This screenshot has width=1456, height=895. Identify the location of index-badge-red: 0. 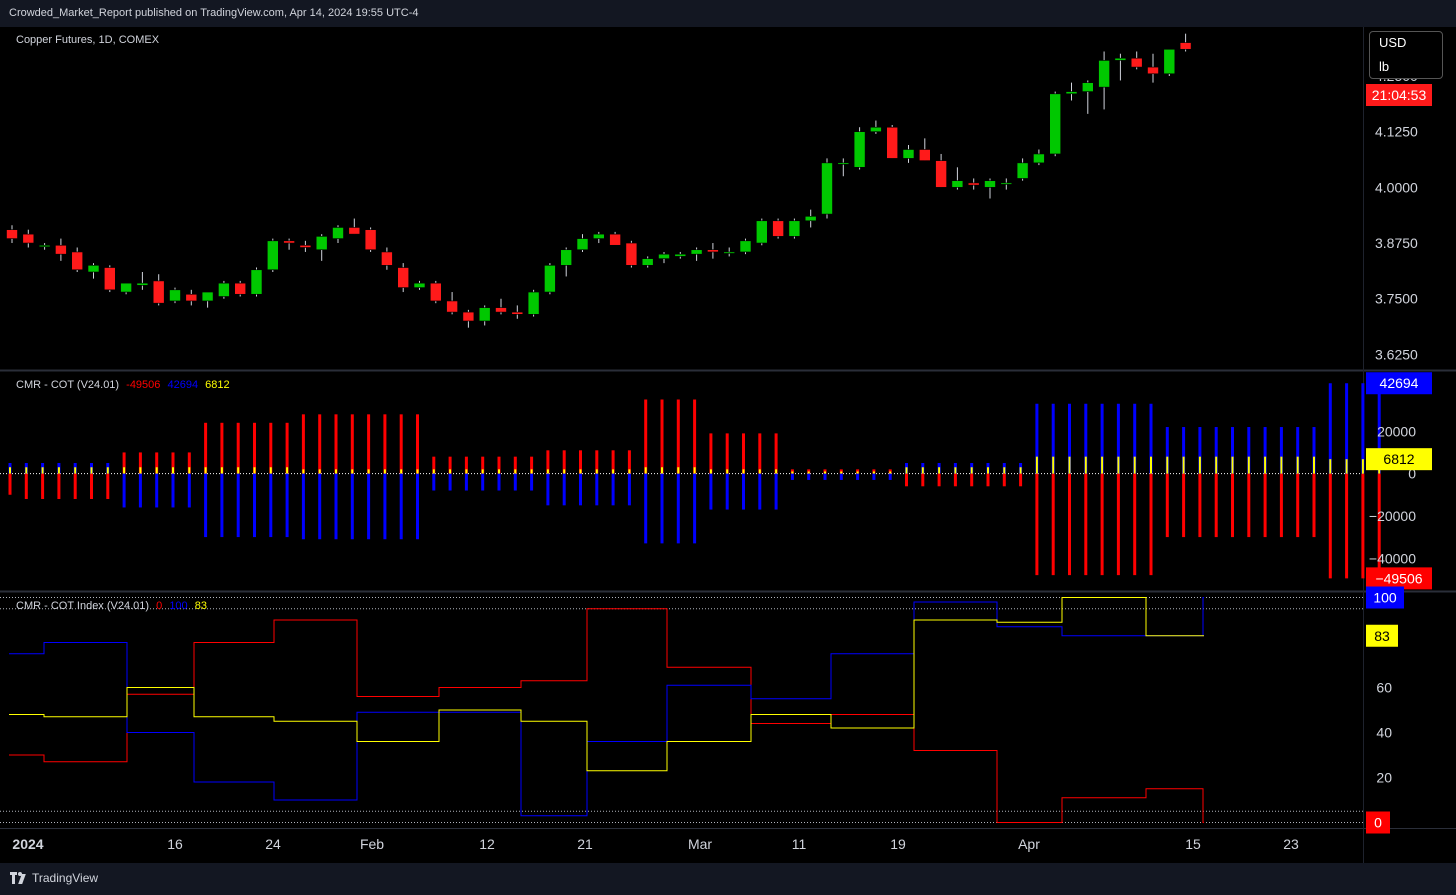
(1378, 823).